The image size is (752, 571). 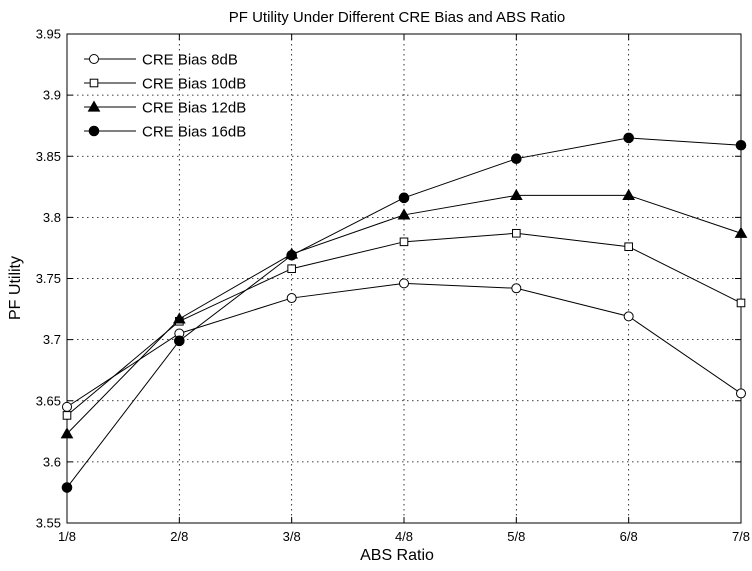 I want to click on legend-item: CRE Bias 8dB, so click(x=161, y=60).